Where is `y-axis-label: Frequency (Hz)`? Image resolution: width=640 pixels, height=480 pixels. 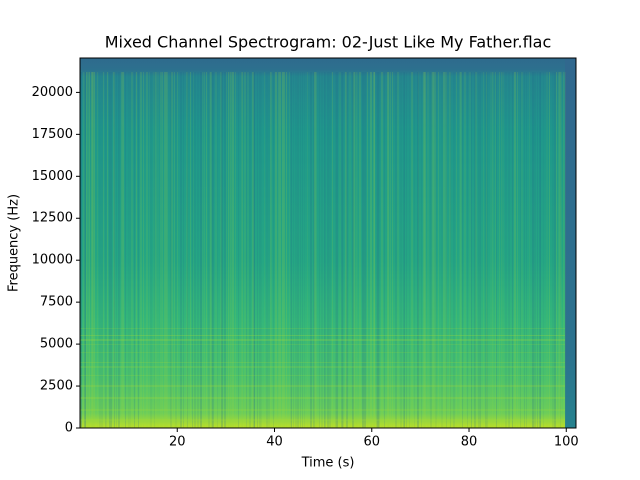 y-axis-label: Frequency (Hz) is located at coordinates (14, 243).